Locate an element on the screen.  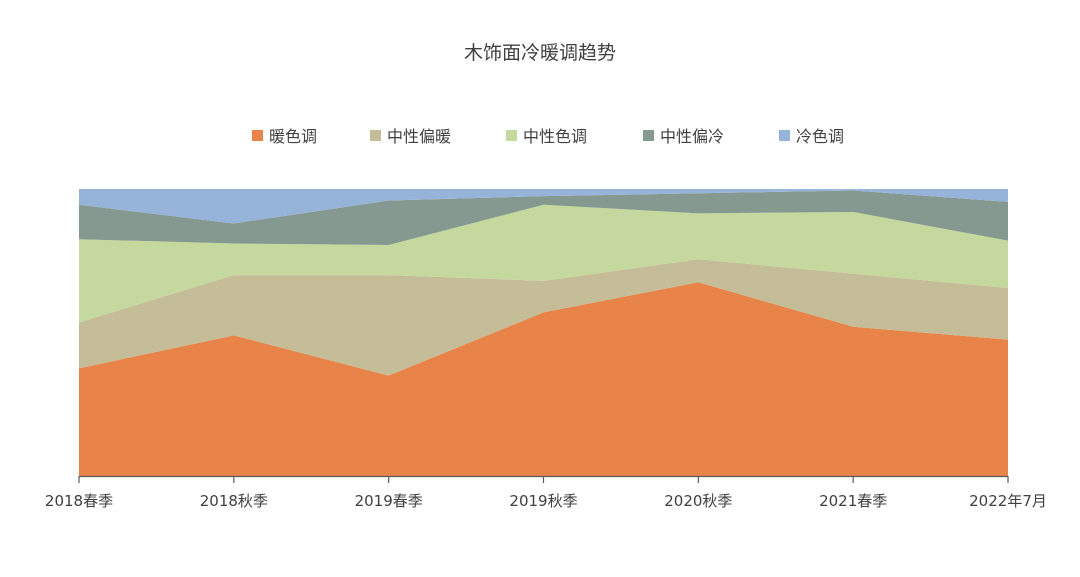
x-tick-label: 2018秋季 is located at coordinates (234, 501).